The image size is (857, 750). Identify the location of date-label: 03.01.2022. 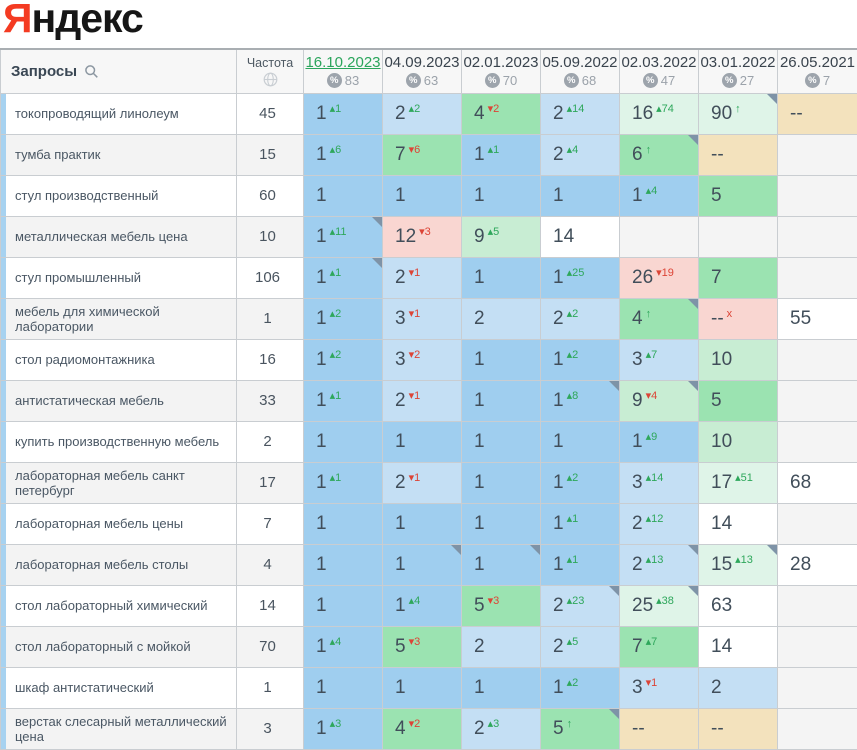
(738, 63).